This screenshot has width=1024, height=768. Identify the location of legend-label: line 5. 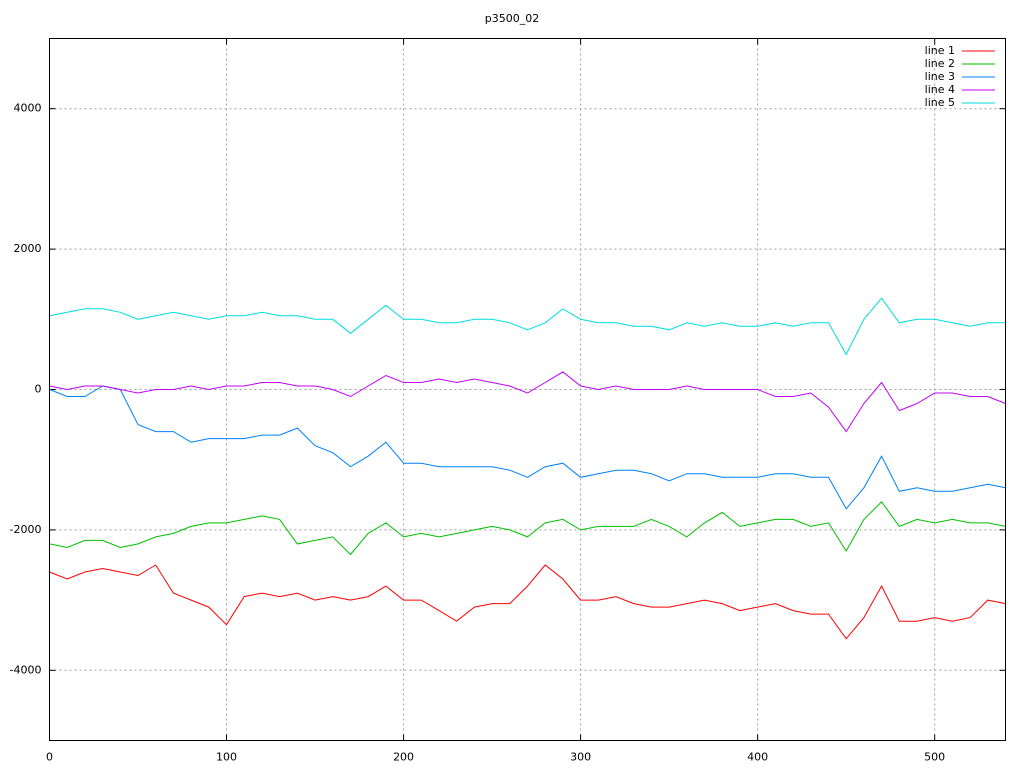
(940, 102).